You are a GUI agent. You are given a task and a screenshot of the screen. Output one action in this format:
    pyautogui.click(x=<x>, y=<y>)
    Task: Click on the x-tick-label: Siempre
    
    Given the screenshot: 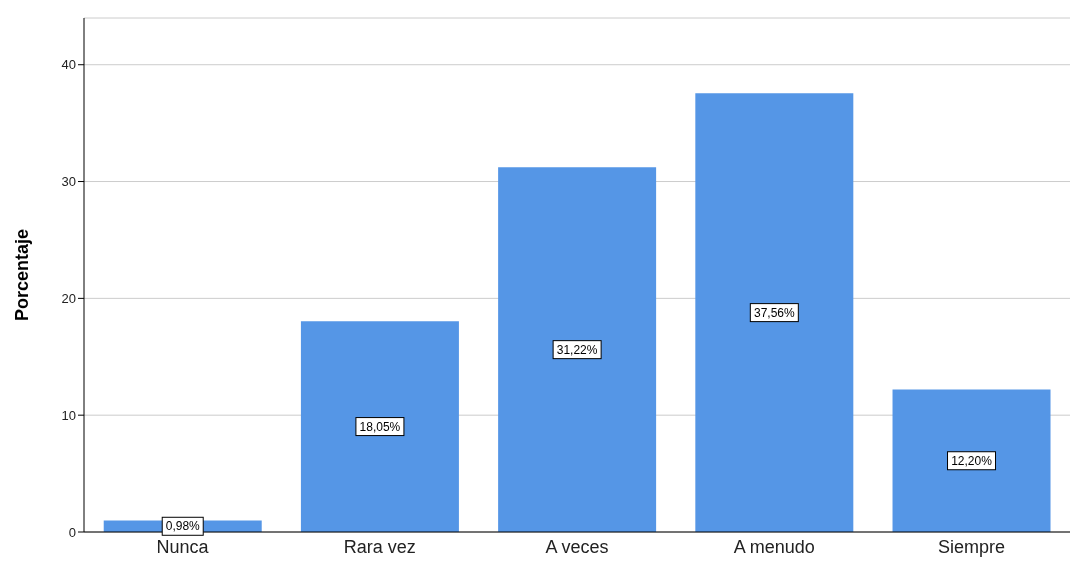 What is the action you would take?
    pyautogui.click(x=971, y=546)
    